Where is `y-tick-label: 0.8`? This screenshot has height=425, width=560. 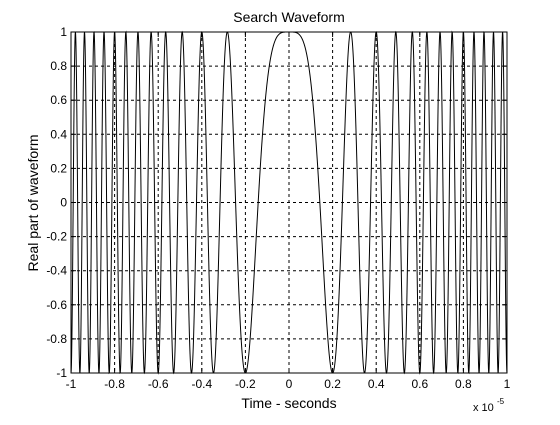 y-tick-label: 0.8 is located at coordinates (58, 66).